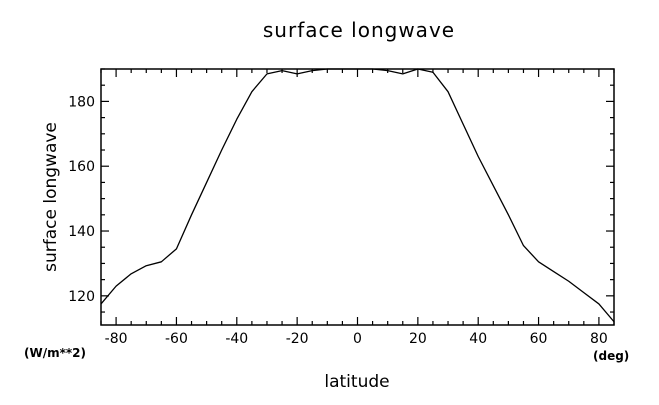  I want to click on x-unit-label: (deg), so click(611, 356).